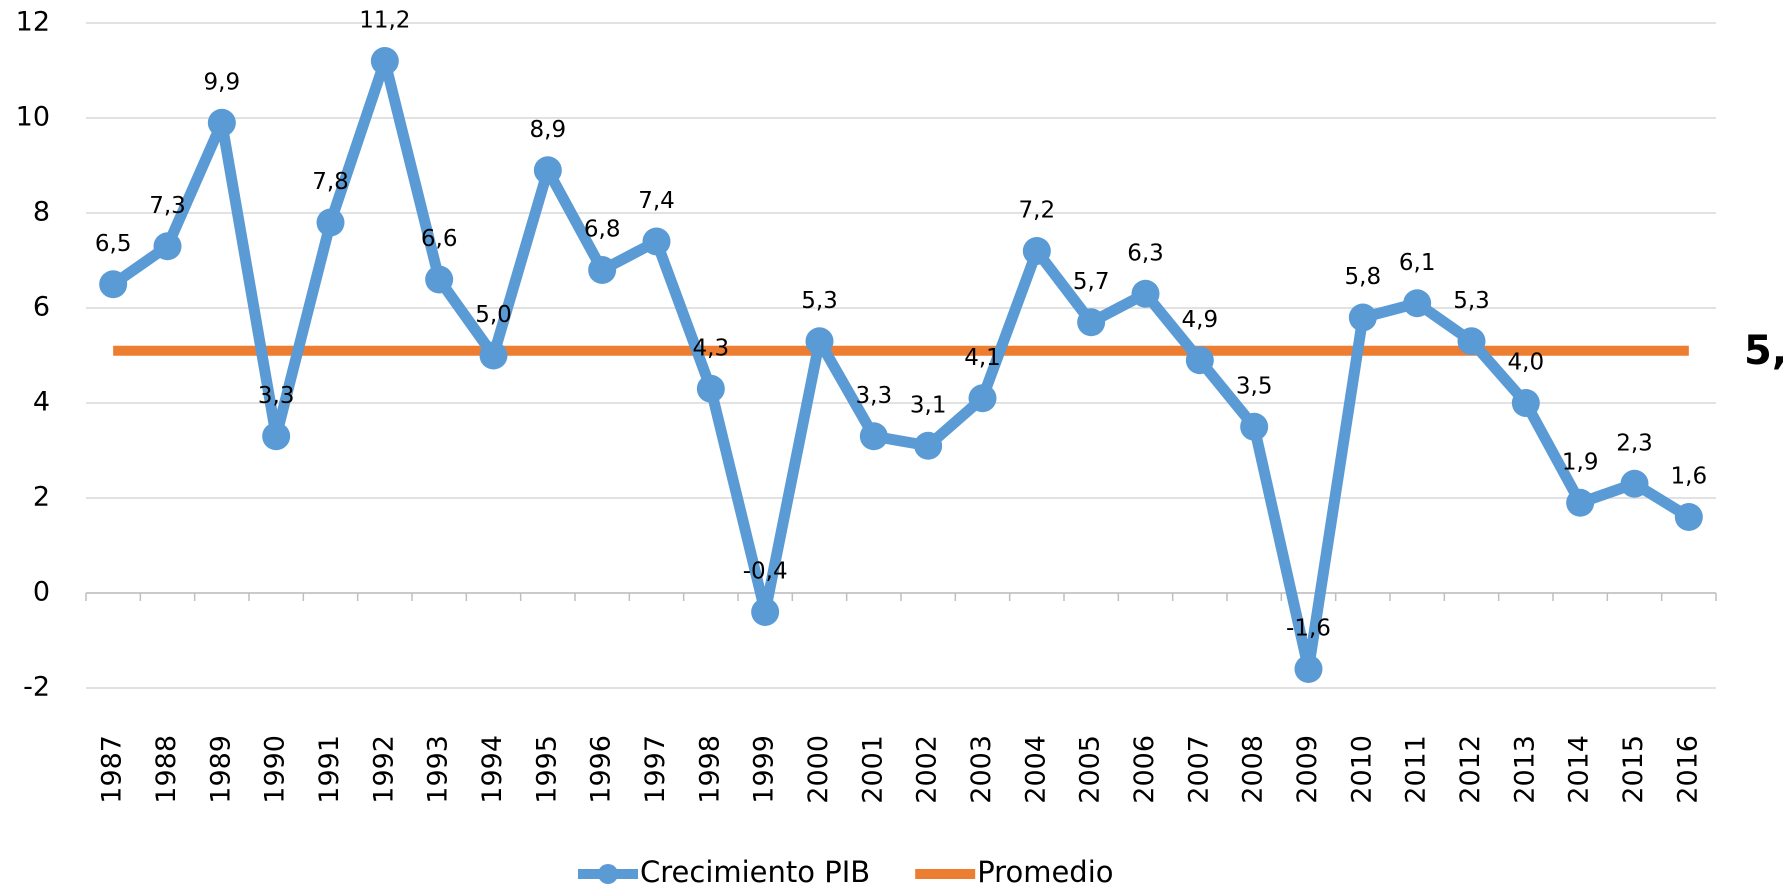  Describe the element at coordinates (36, 687) in the screenshot. I see `y-tick-label: -2` at that location.